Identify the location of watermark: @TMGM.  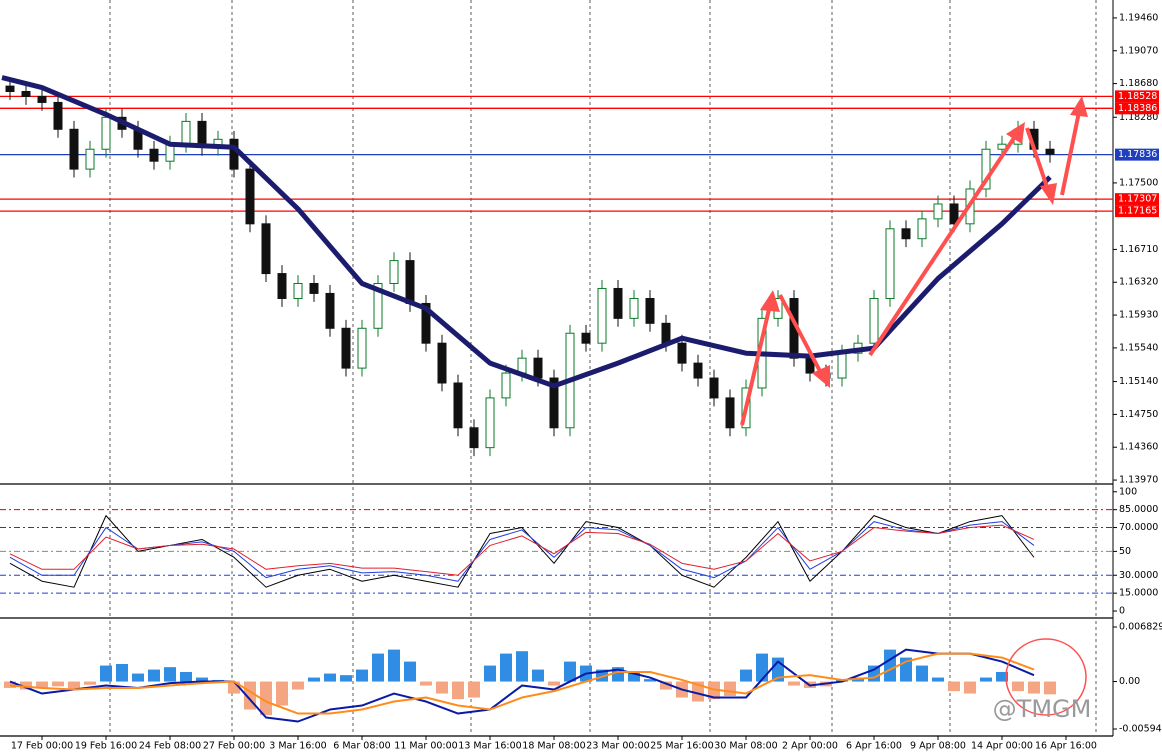
(1042, 709).